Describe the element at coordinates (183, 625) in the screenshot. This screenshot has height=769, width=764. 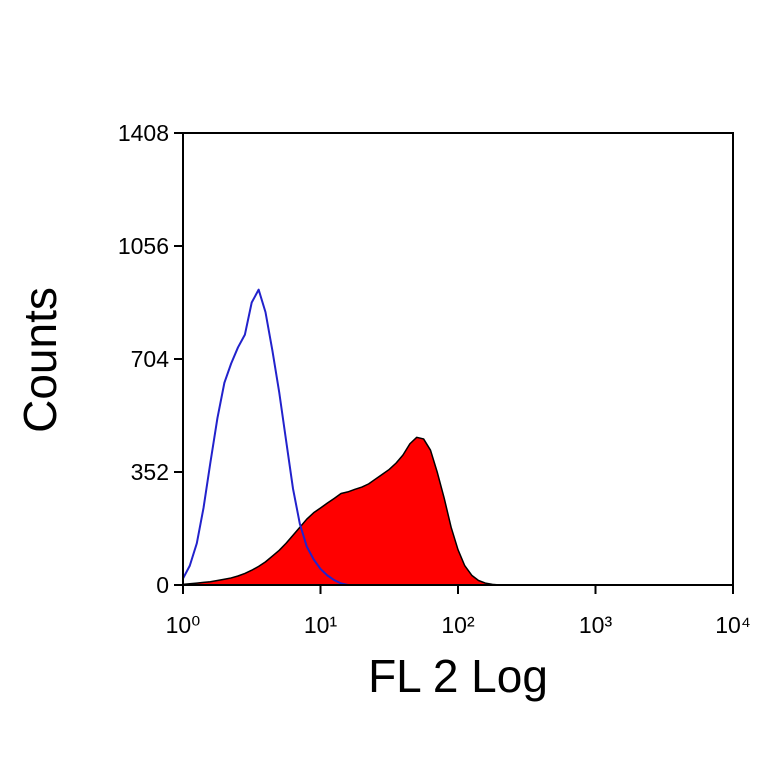
I see `x-tick-label: 10⁰` at that location.